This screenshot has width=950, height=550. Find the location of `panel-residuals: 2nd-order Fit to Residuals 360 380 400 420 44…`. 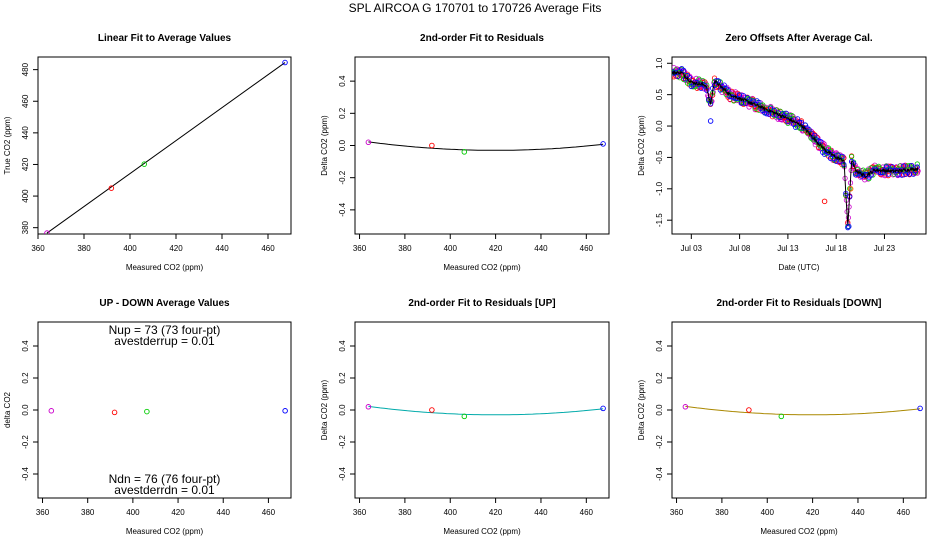

panel-residuals: 2nd-order Fit to Residuals 360 380 400 420 44… is located at coordinates (465, 152).